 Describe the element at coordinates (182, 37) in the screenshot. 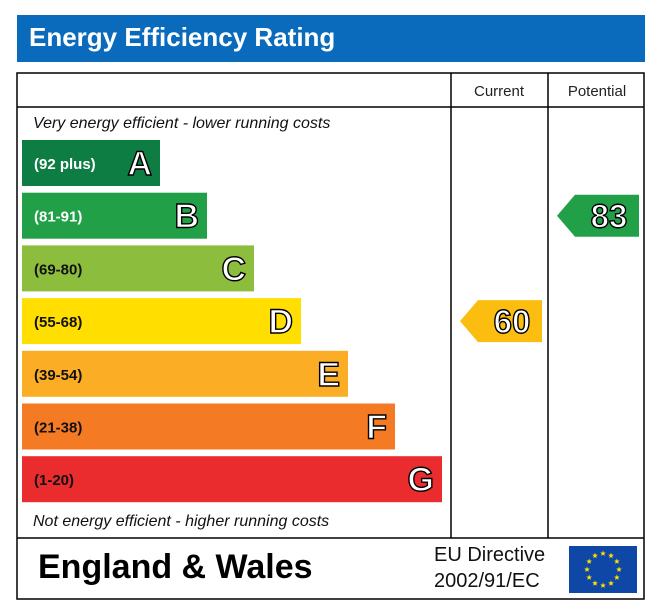

I see `page-title: Energy Efficiency Rating` at that location.